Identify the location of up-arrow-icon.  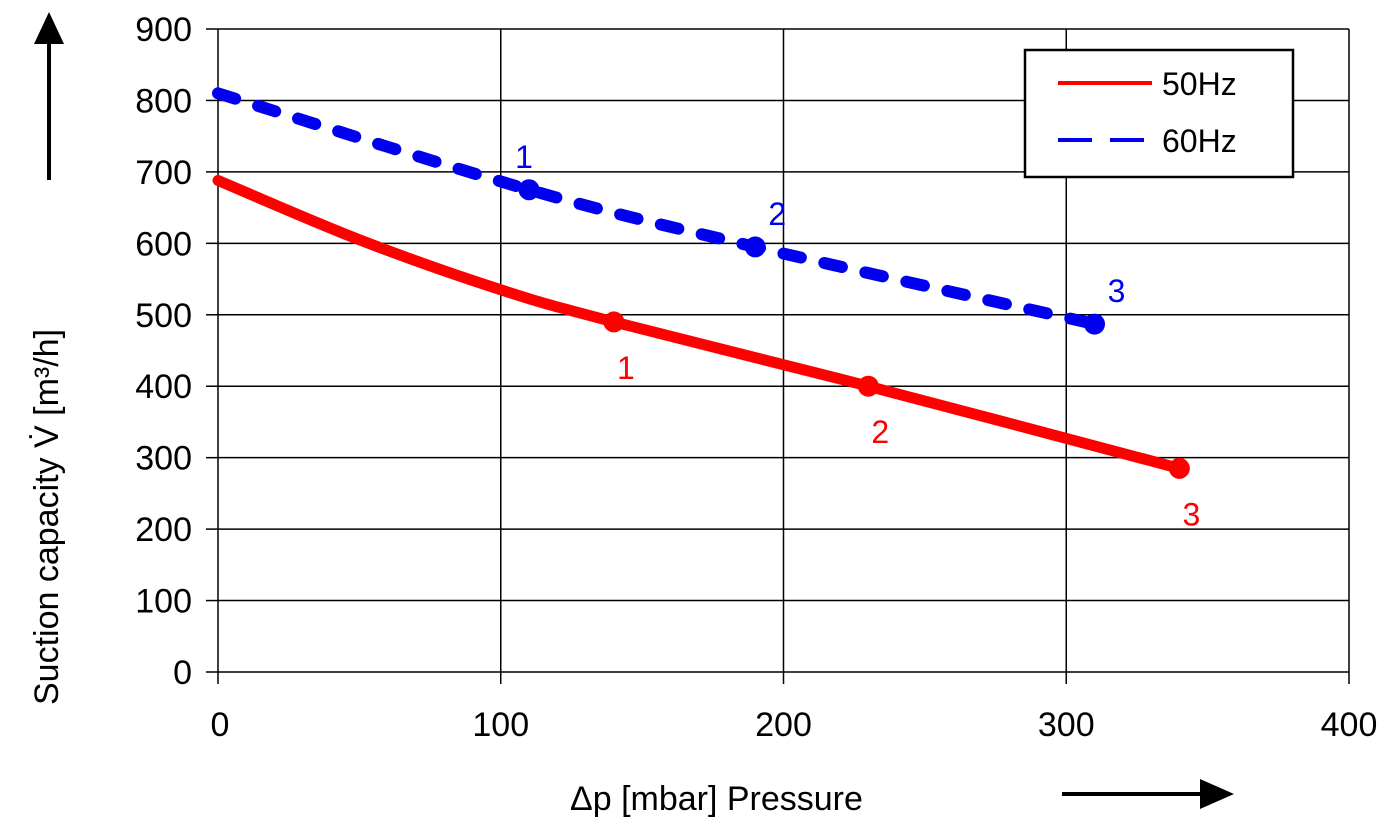
(49, 96).